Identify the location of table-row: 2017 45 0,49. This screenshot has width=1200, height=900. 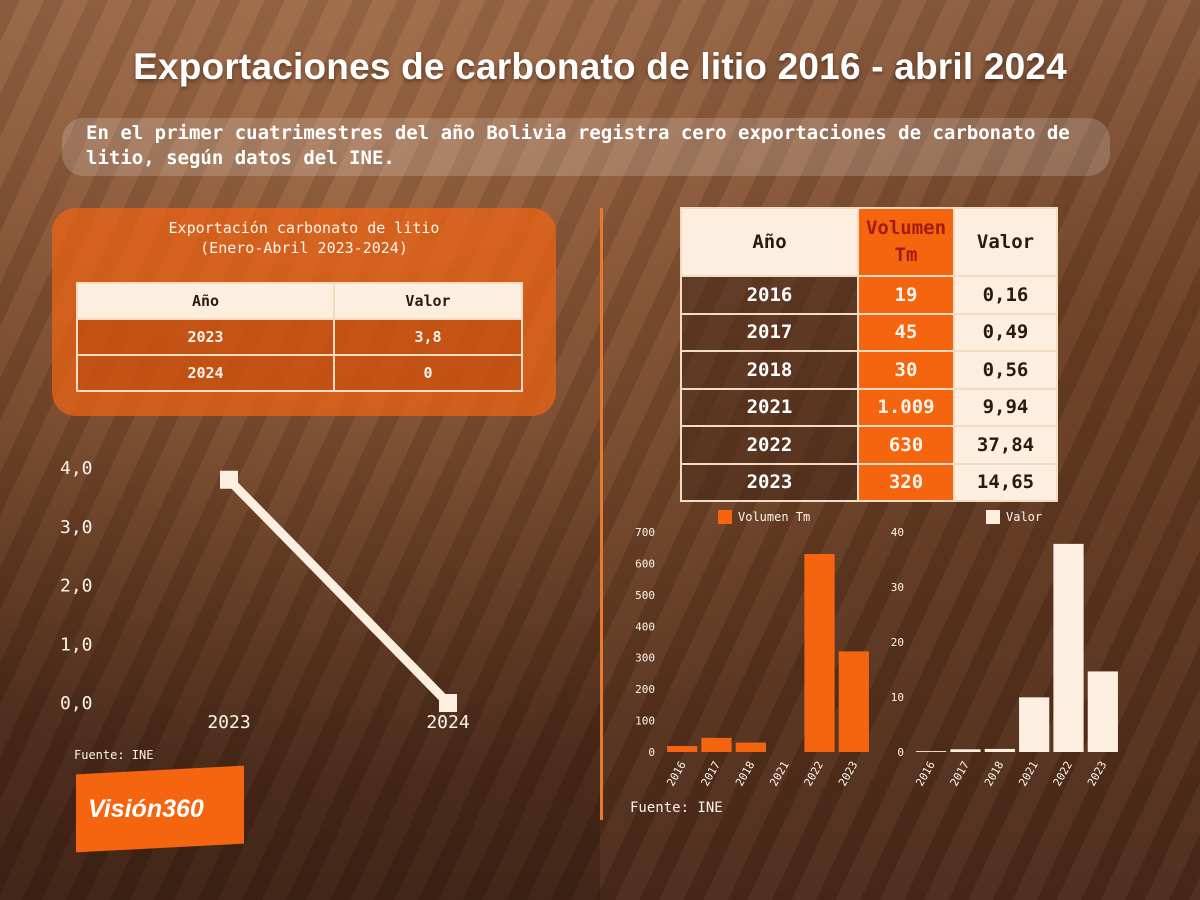
(869, 332).